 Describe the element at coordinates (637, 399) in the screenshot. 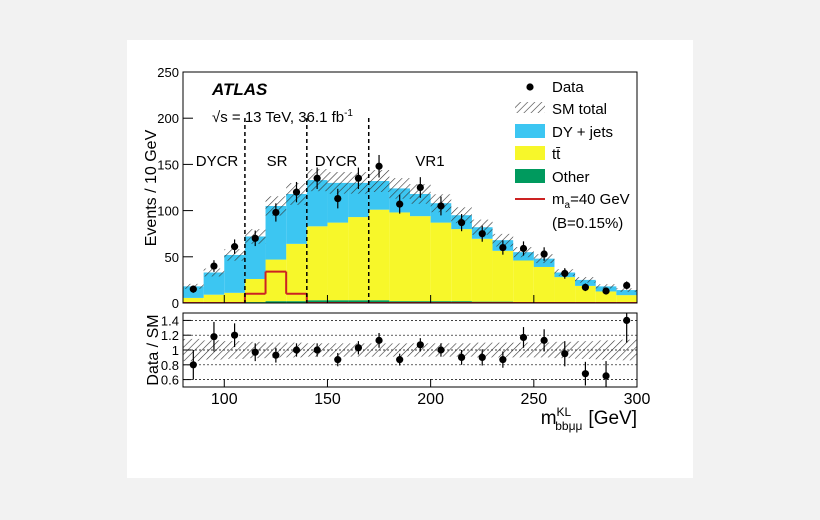

I see `x-tick-label: 300` at that location.